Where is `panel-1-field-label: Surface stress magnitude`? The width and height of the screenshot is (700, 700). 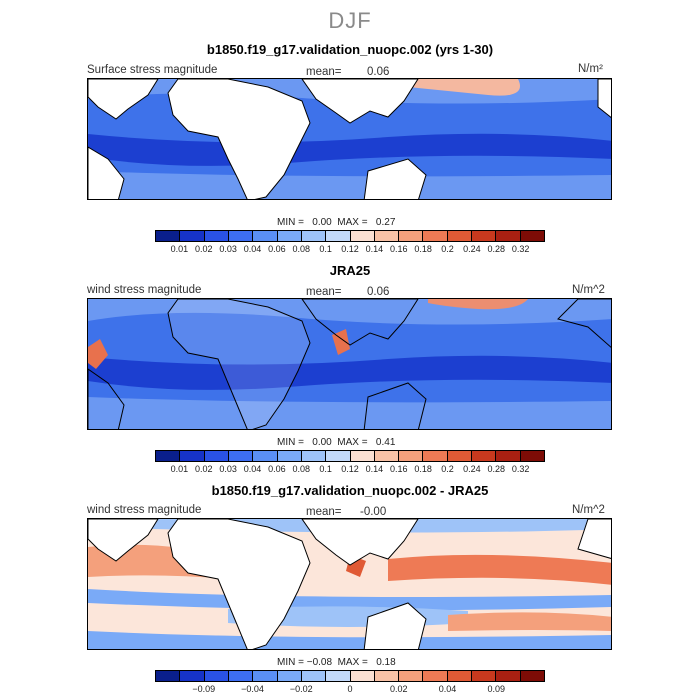 panel-1-field-label: Surface stress magnitude is located at coordinates (152, 70).